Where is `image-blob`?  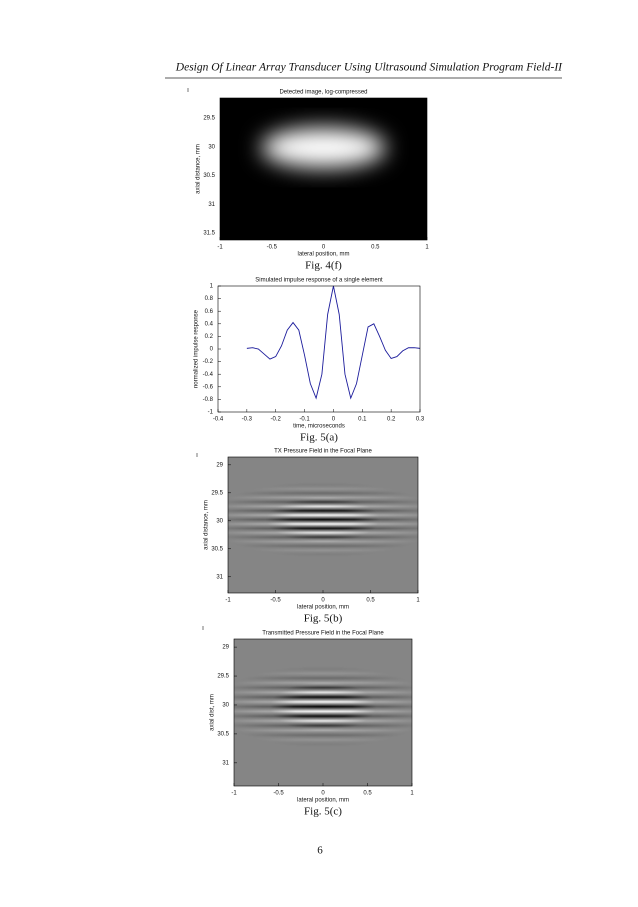 image-blob is located at coordinates (323, 147).